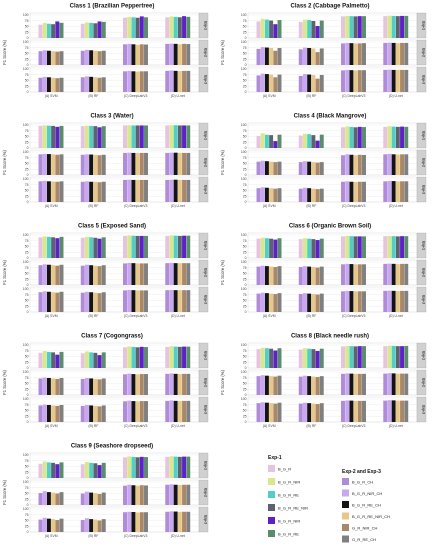 This screenshot has width=433, height=550. What do you see at coordinates (293, 508) in the screenshot?
I see `legend-label: B_G_R_RE_NIR` at bounding box center [293, 508].